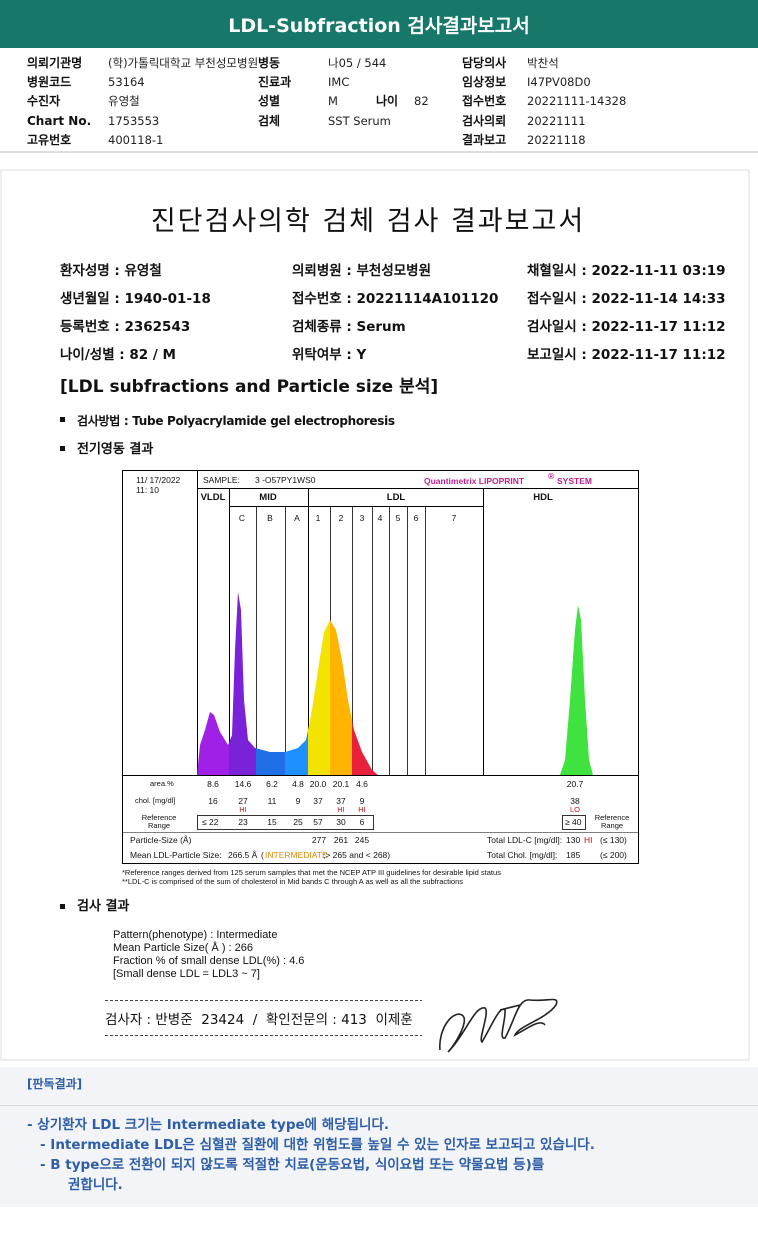 This screenshot has height=1235, width=758. I want to click on info-label: 담당의사, so click(484, 63).